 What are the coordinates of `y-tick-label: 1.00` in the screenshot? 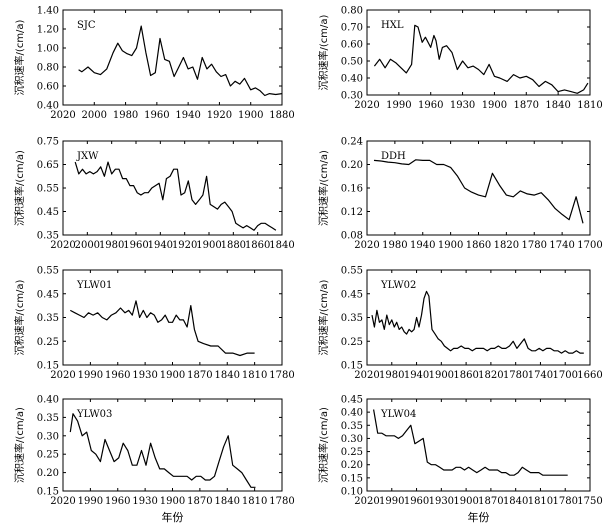 It's located at (48, 49).